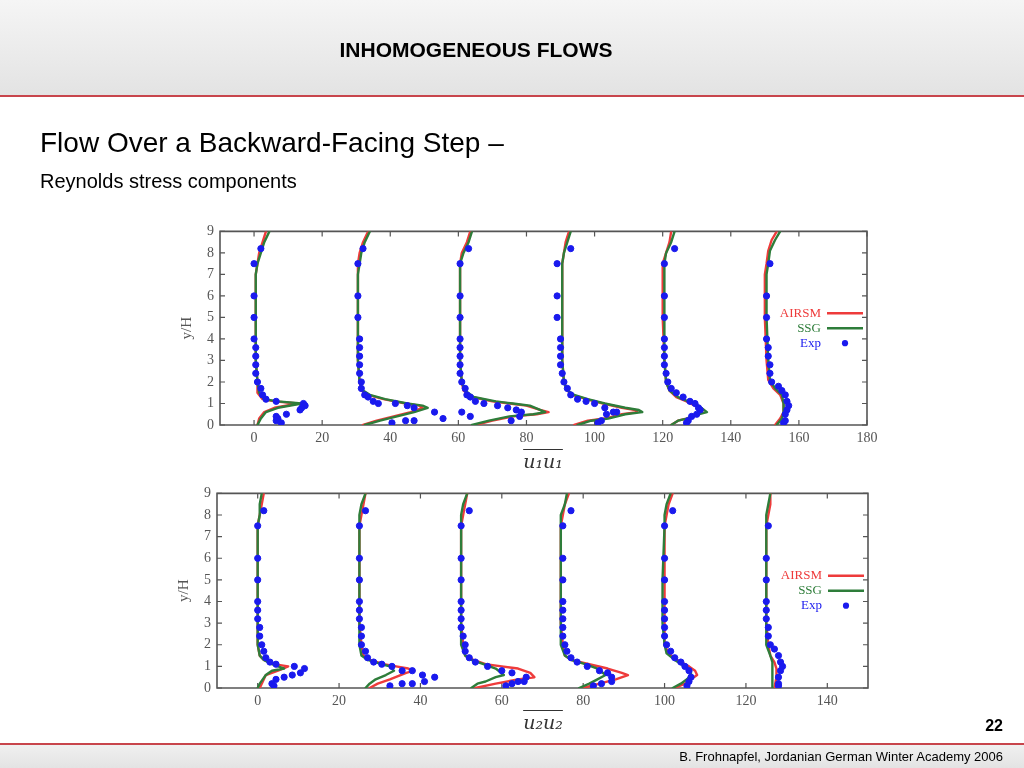 The image size is (1024, 768). I want to click on text: INHOMOGENEOUS FLOWS, so click(476, 50).